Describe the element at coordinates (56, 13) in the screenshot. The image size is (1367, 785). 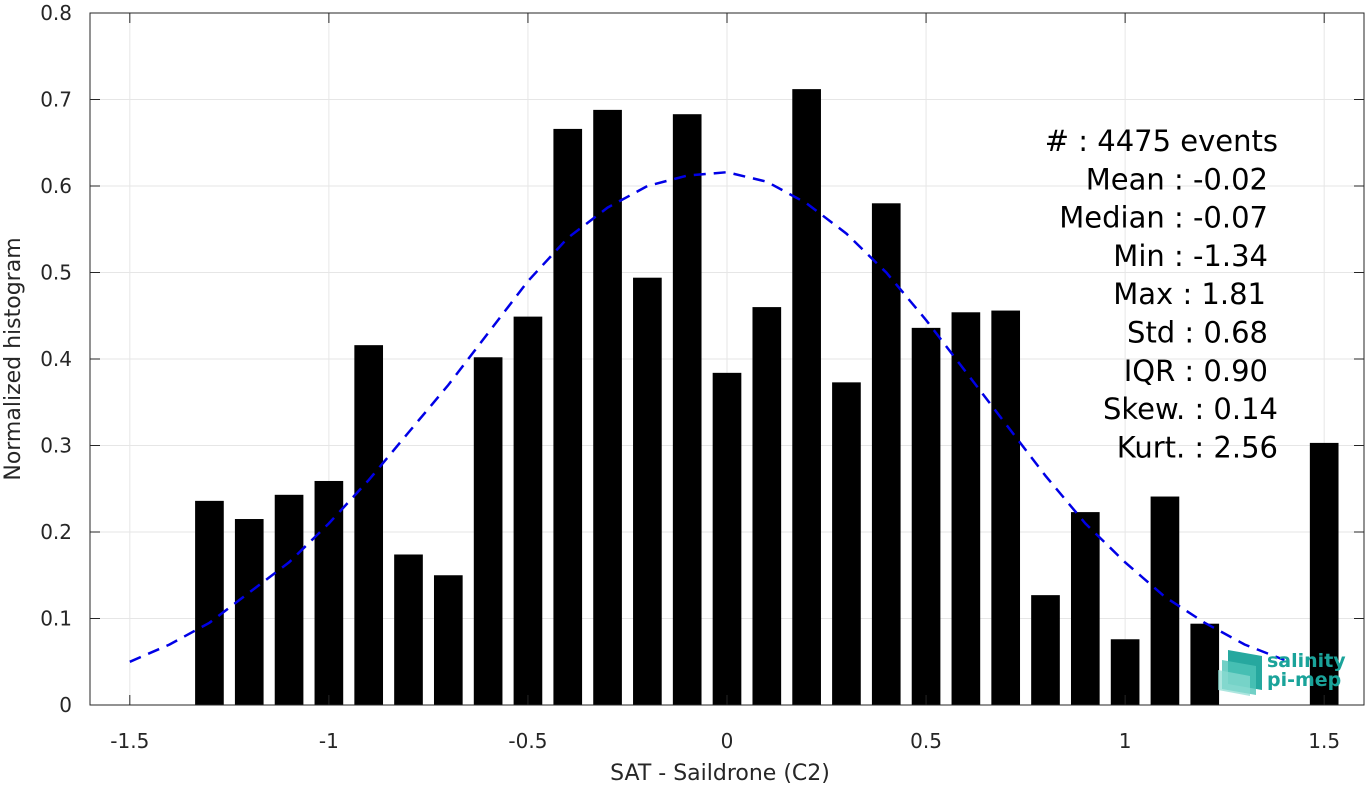
I see `y-tick-label-8: 0.8` at that location.